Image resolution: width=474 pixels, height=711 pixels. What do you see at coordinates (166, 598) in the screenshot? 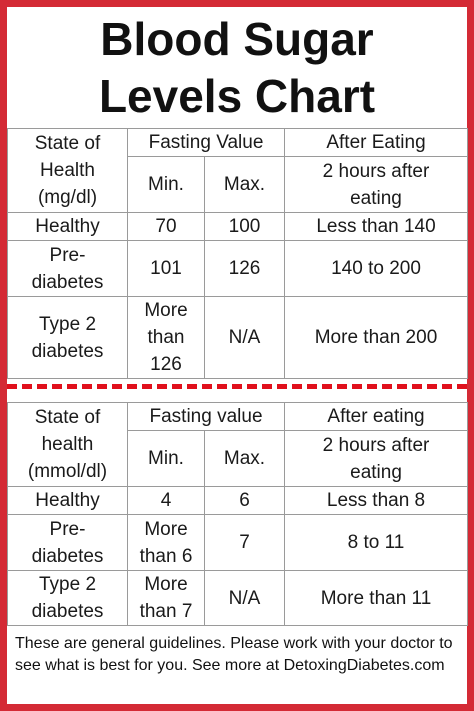
I see `data-cell: More than 7` at bounding box center [166, 598].